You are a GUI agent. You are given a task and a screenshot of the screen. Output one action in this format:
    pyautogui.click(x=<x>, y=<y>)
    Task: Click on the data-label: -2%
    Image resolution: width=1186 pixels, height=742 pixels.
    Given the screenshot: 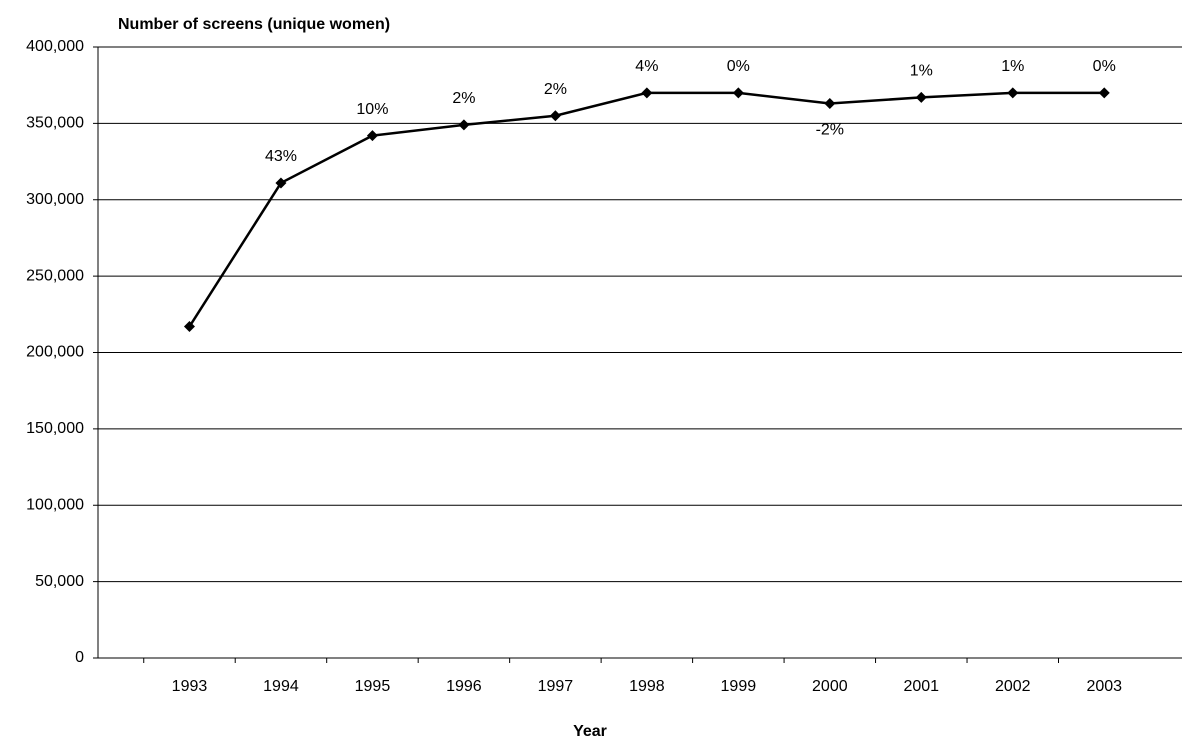 What is the action you would take?
    pyautogui.click(x=830, y=130)
    